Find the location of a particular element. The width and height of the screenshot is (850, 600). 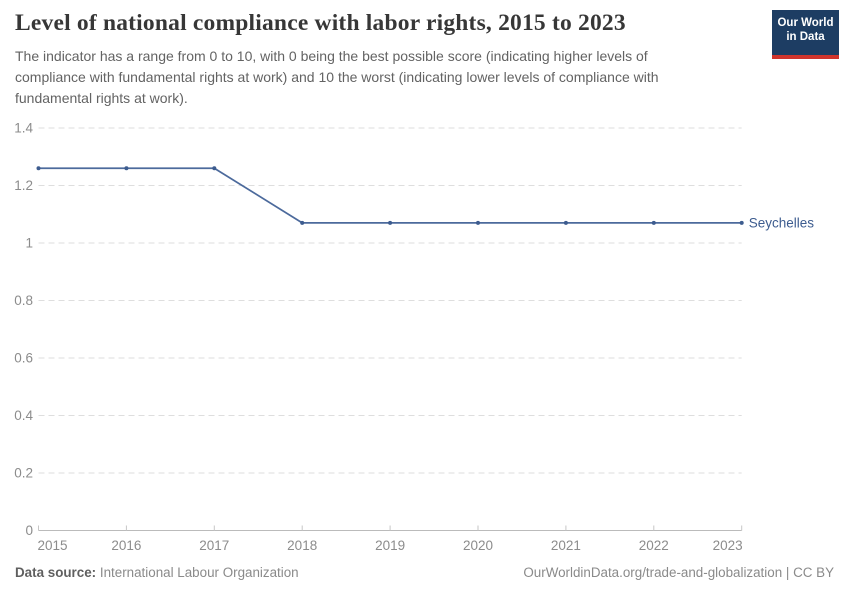

series-end-label: Seychelles is located at coordinates (782, 222).